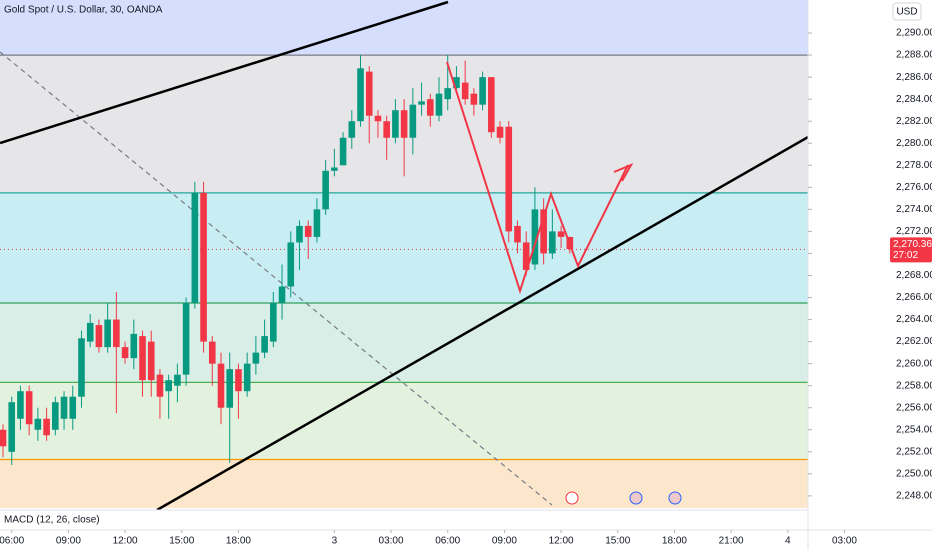 The image size is (932, 555). What do you see at coordinates (914, 429) in the screenshot?
I see `y-tick-label: 2,254.00` at bounding box center [914, 429].